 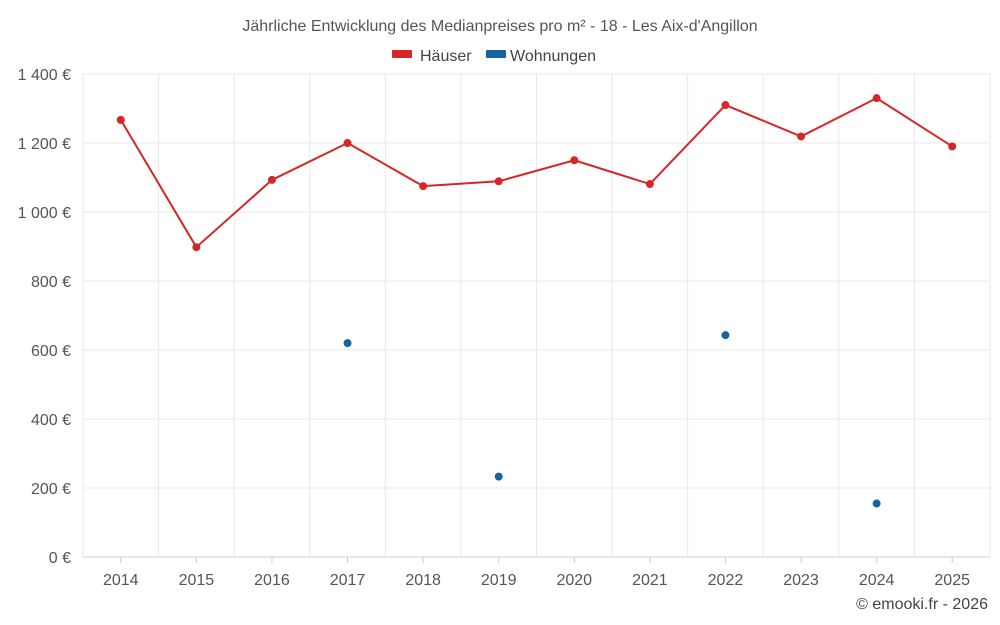 I want to click on x-tick-label: 2015, so click(x=197, y=580).